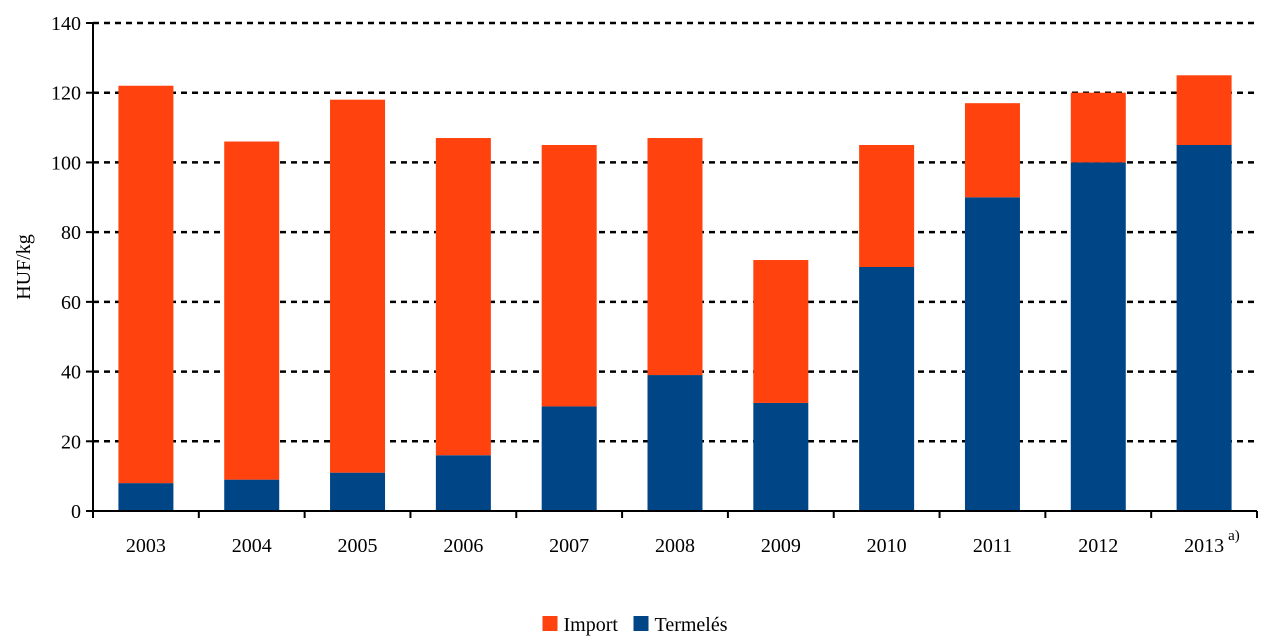  What do you see at coordinates (1098, 127) in the screenshot?
I see `bar-import-2012` at bounding box center [1098, 127].